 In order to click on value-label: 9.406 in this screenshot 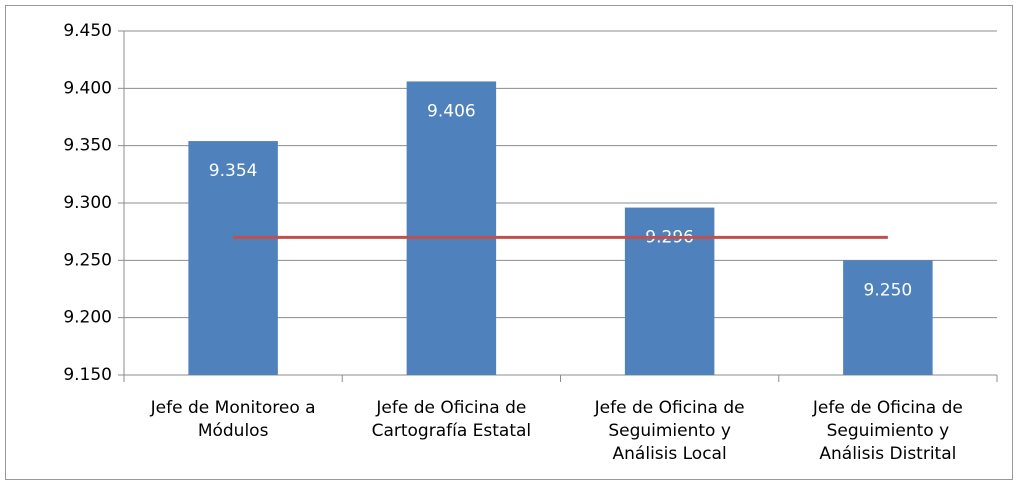, I will do `click(451, 111)`.